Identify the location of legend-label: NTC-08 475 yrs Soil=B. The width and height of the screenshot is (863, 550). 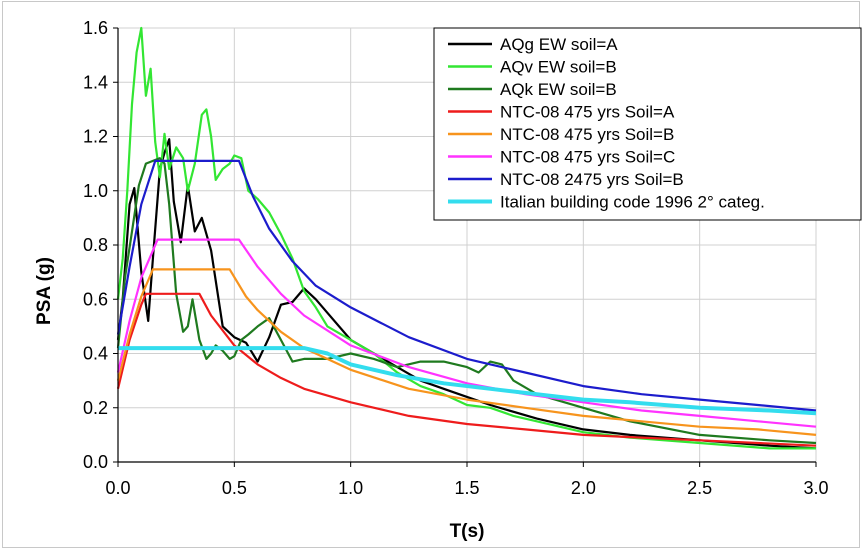
(587, 134).